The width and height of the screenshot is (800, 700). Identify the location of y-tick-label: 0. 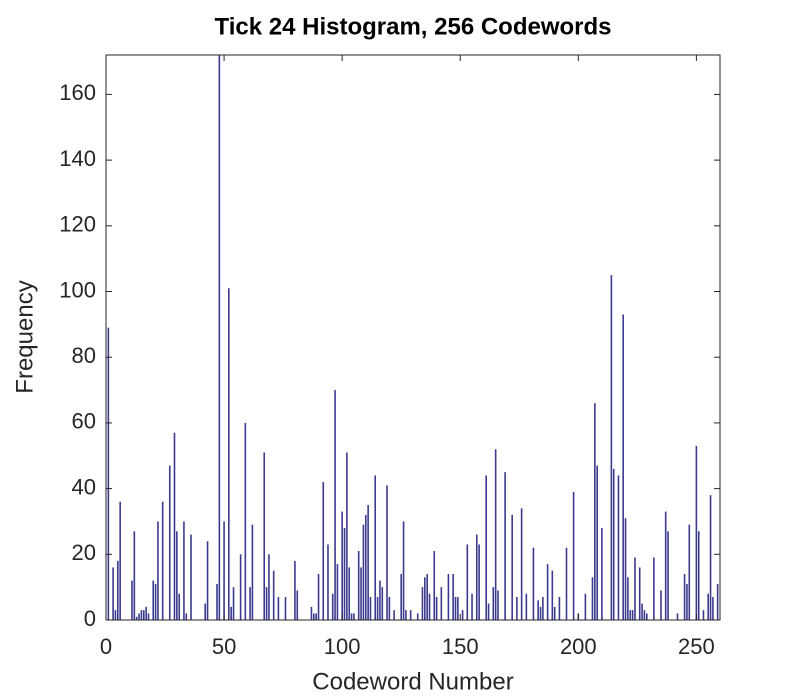
(90, 618).